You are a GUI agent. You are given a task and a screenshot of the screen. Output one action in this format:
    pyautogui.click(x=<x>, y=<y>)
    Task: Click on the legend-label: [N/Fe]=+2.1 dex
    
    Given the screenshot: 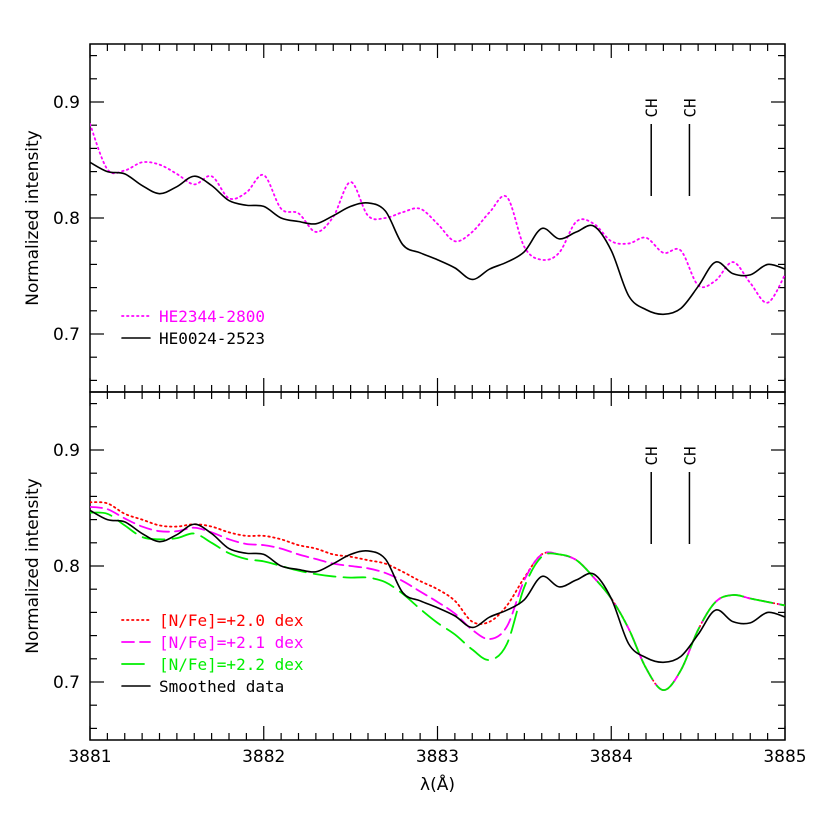 What is the action you would take?
    pyautogui.click(x=231, y=642)
    